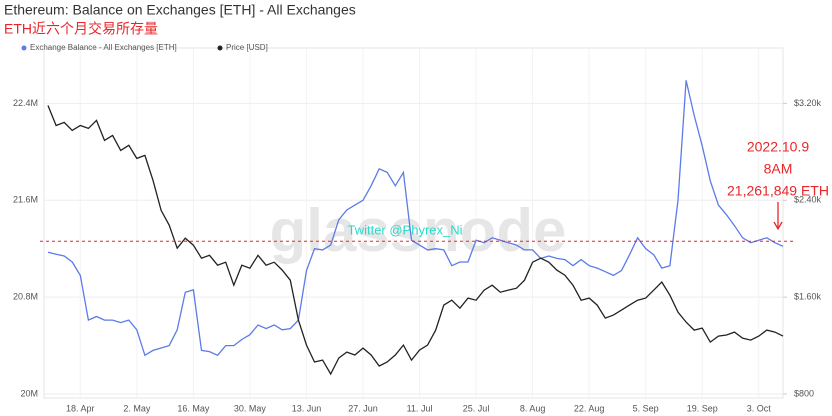 This screenshot has height=416, width=832. What do you see at coordinates (533, 408) in the screenshot?
I see `x-tick-label: 8. Aug` at bounding box center [533, 408].